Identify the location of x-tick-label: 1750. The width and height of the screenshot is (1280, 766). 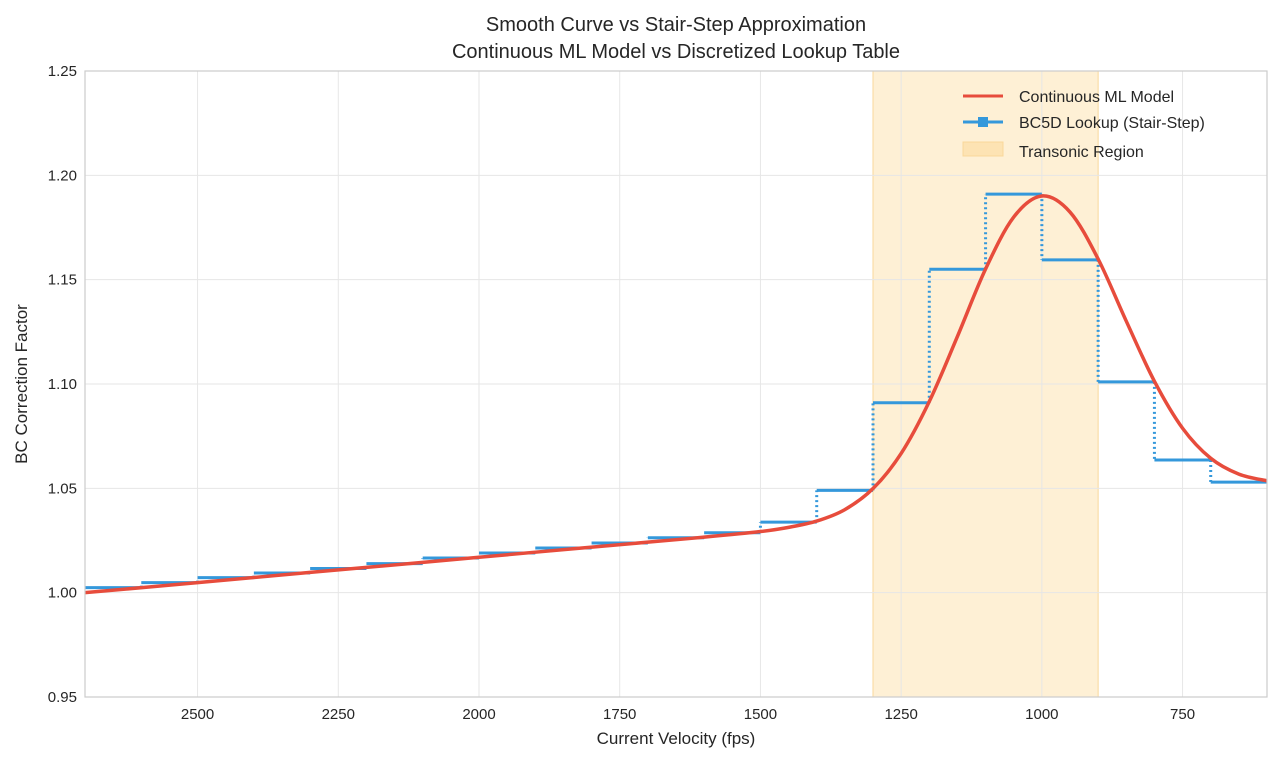
(619, 714).